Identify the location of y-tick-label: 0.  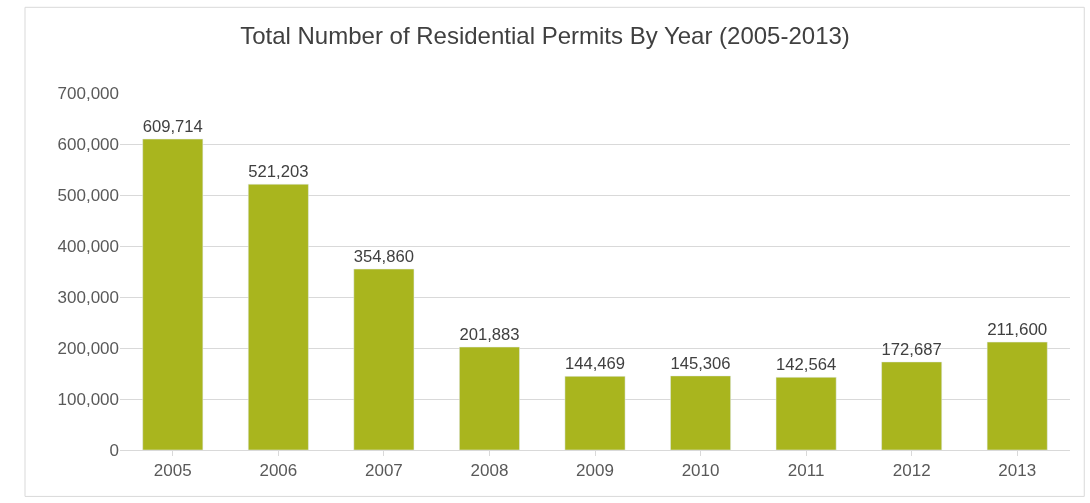
(114, 450).